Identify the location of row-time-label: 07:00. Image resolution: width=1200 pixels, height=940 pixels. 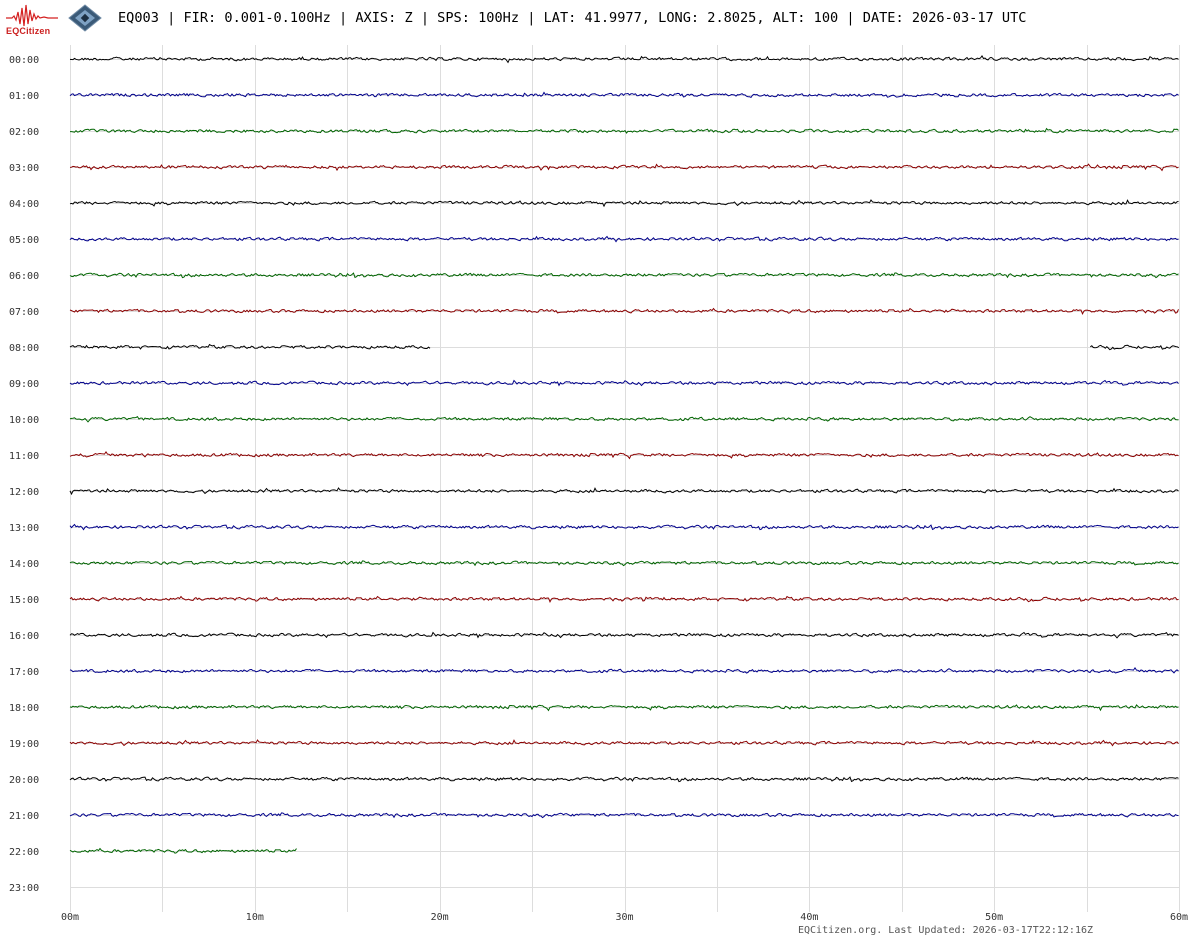
(24, 312).